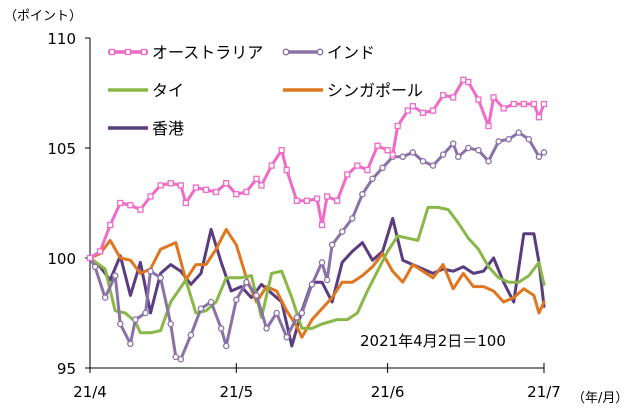 The width and height of the screenshot is (640, 414). Describe the element at coordinates (433, 341) in the screenshot. I see `baseline-note: 2021年4月2日＝100` at that location.